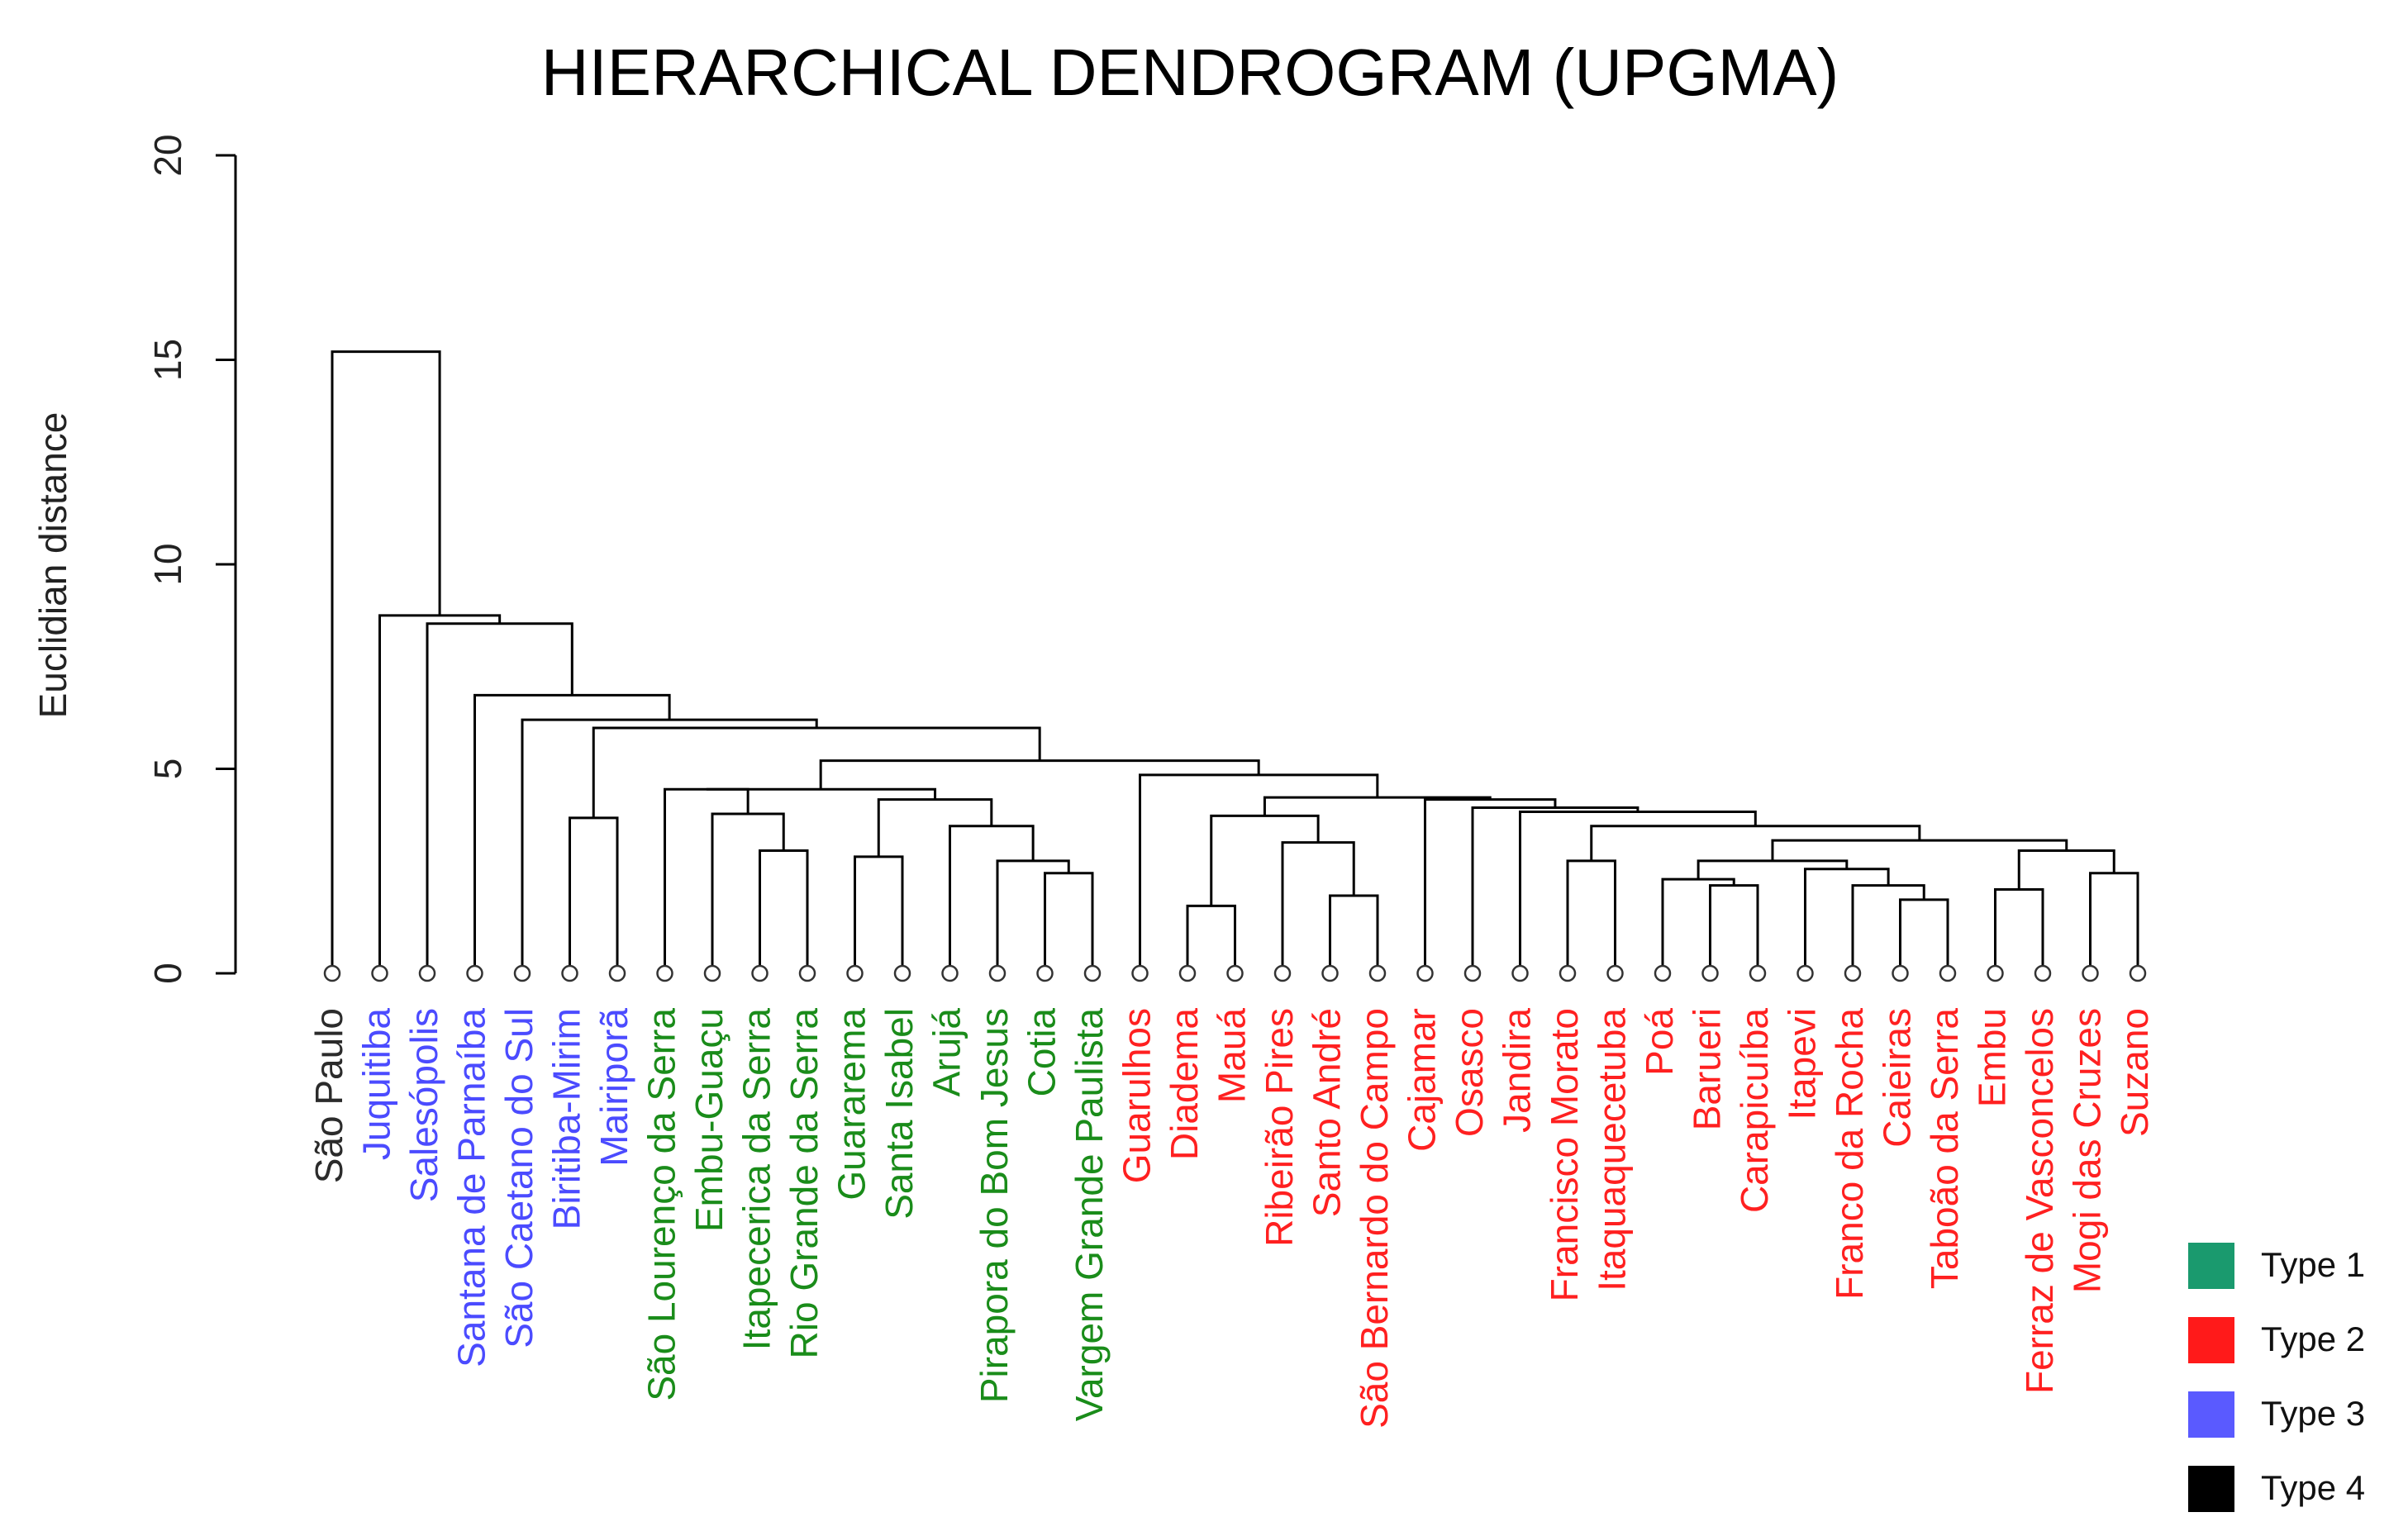  What do you see at coordinates (709, 1120) in the screenshot?
I see `leaf-label: Embu-Guaçu` at bounding box center [709, 1120].